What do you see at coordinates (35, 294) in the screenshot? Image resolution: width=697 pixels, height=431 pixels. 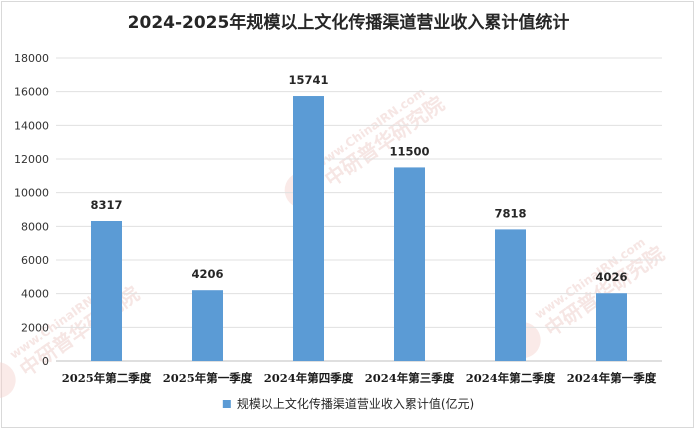 I see `y-tick-label: 4000` at bounding box center [35, 294].